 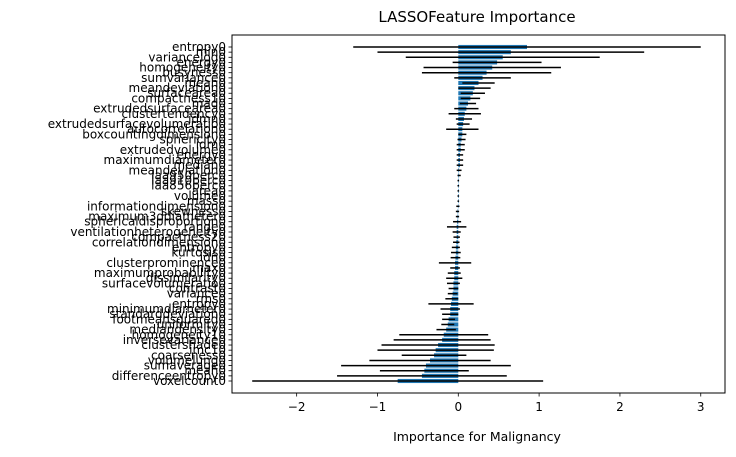 I want to click on y-tick-label: surfacevolumeratio0, so click(x=164, y=283).